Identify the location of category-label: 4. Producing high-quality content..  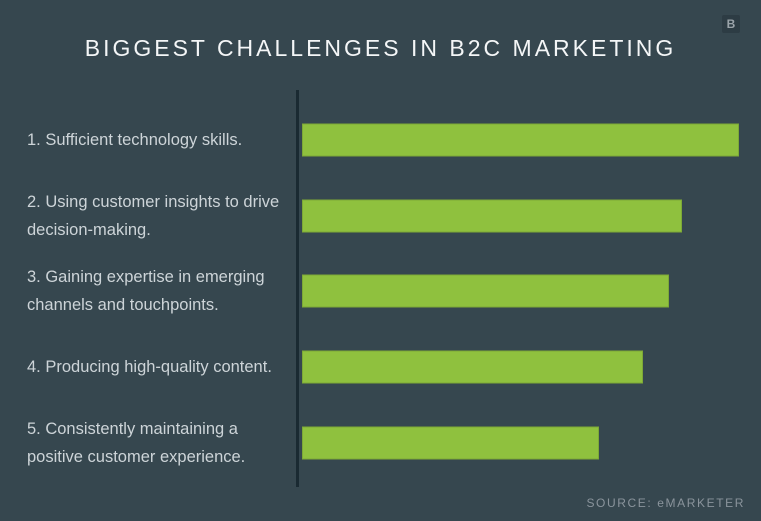
(149, 367).